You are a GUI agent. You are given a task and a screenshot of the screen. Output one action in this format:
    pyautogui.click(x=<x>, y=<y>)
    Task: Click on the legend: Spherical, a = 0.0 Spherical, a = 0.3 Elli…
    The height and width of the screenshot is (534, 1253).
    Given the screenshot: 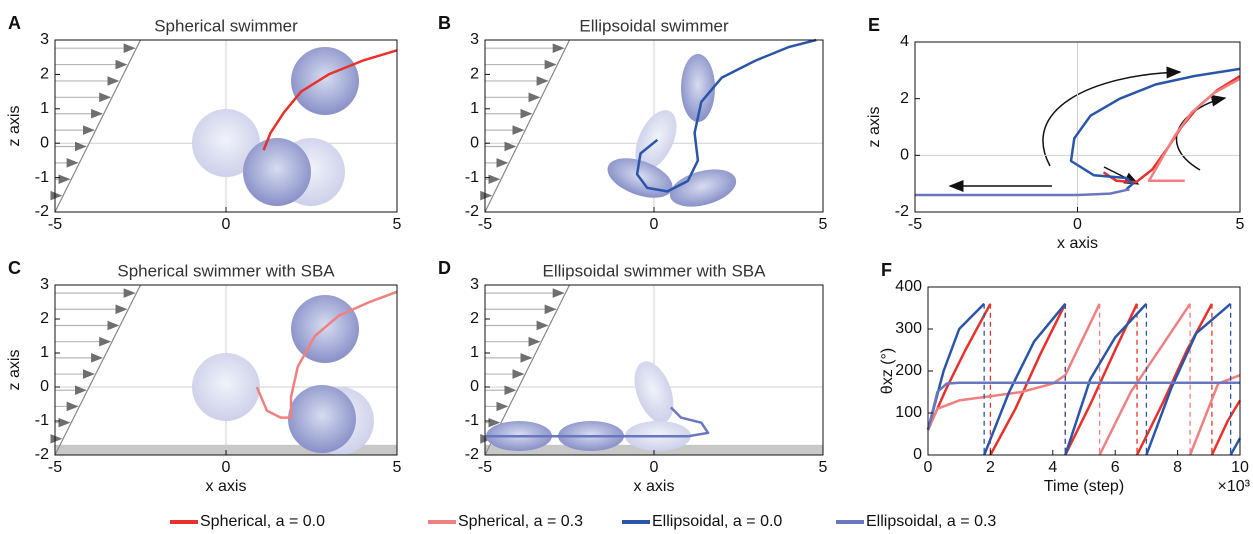 What is the action you would take?
    pyautogui.click(x=583, y=521)
    